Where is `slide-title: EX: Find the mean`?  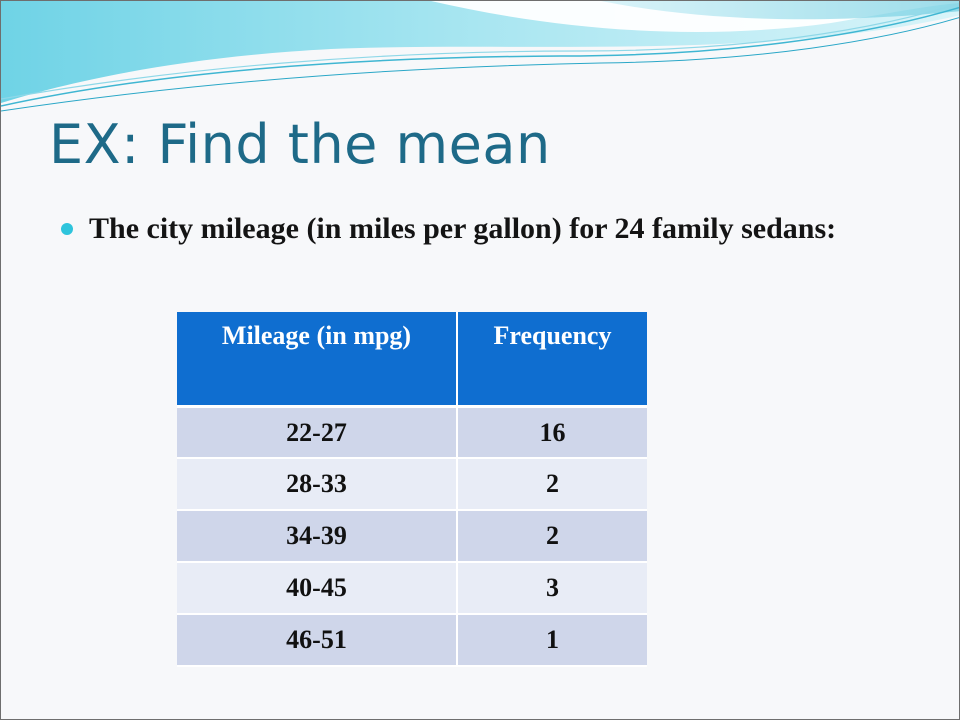 slide-title: EX: Find the mean is located at coordinates (300, 144).